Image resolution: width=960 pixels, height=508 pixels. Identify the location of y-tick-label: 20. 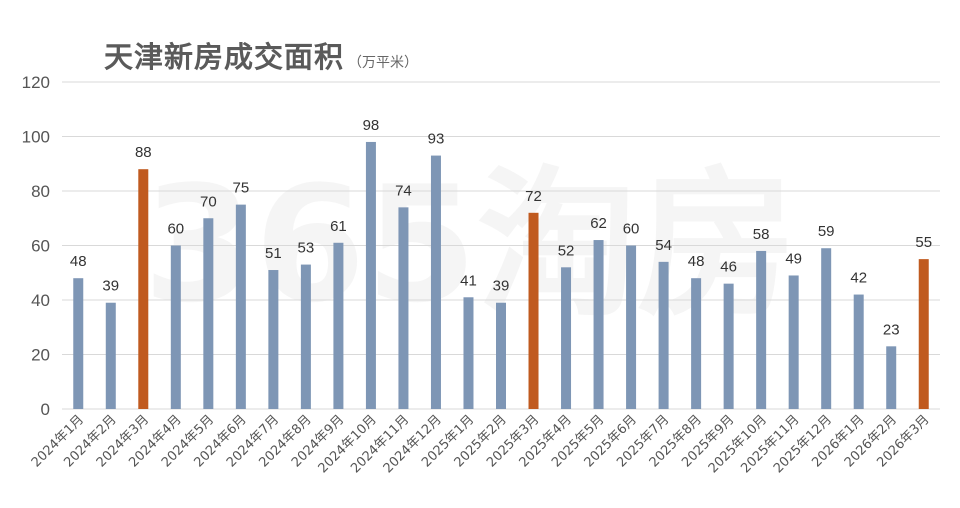
(40, 355).